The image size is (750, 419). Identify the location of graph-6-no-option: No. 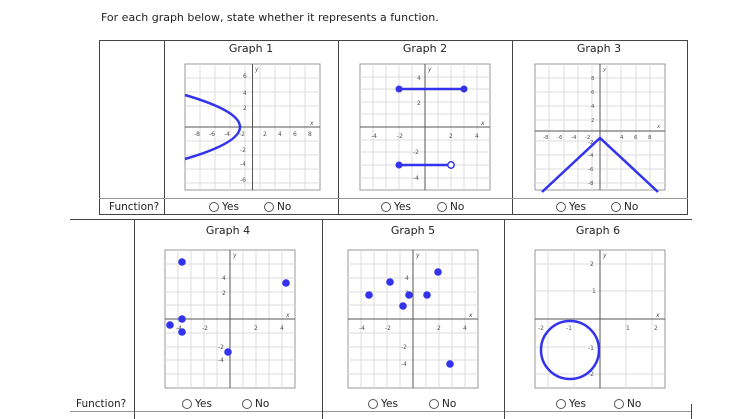
(627, 404).